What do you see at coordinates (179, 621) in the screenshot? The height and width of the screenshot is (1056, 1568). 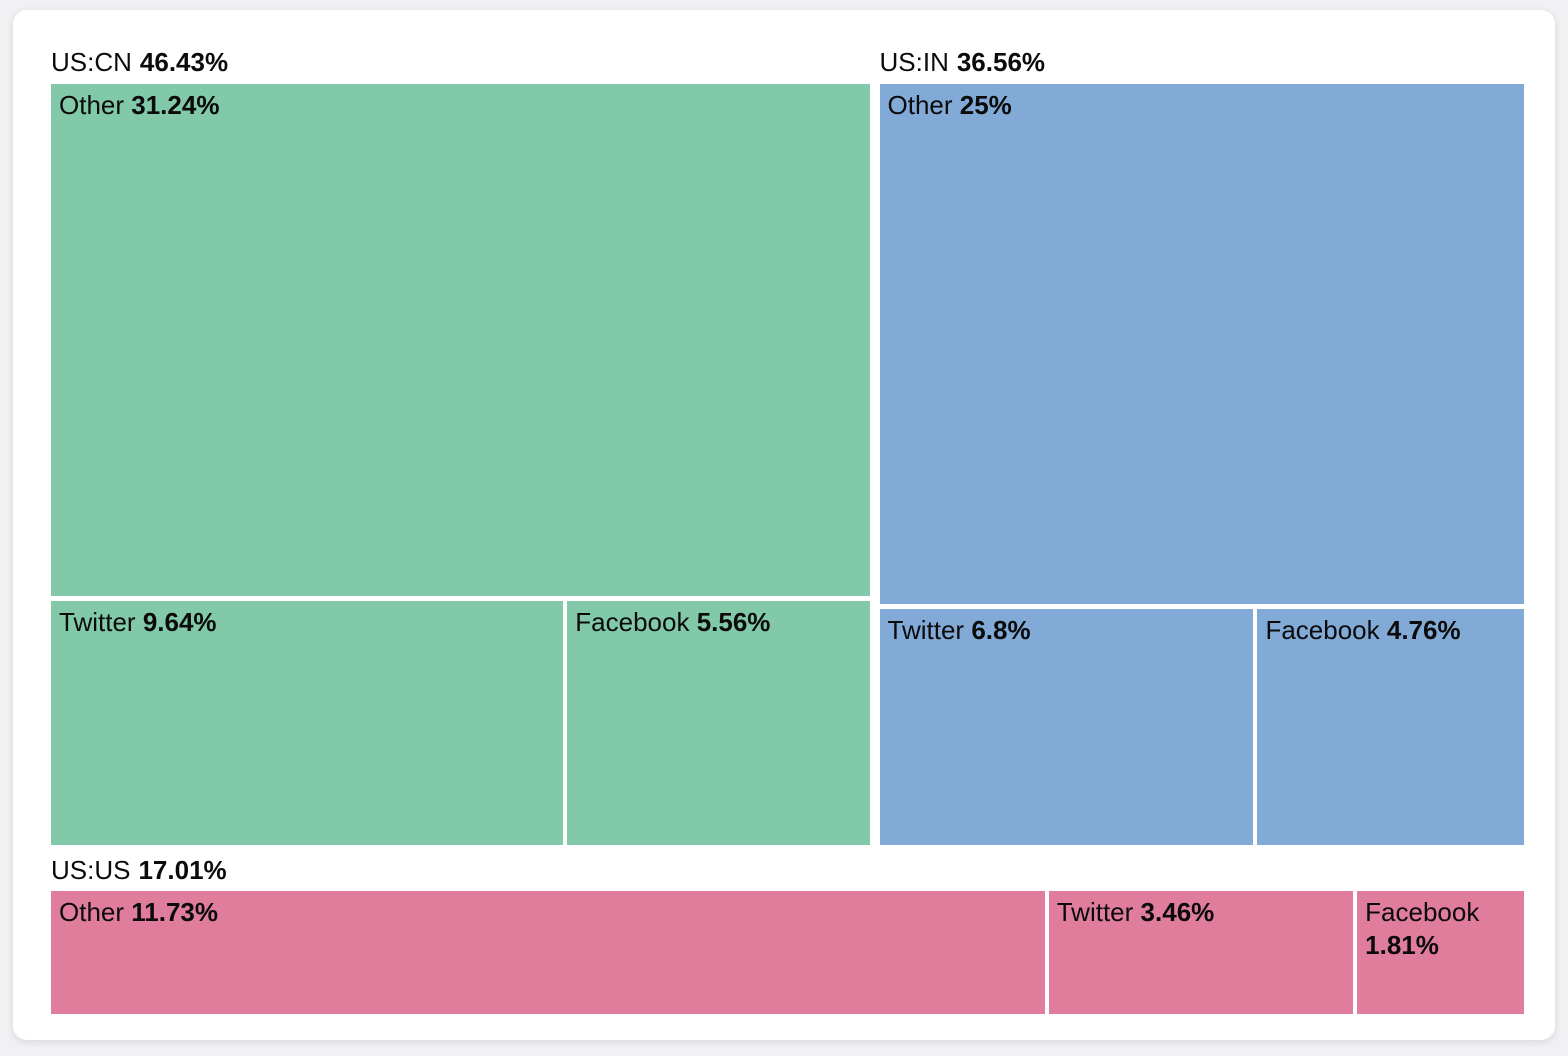 I see `cell-value: 9.64%` at bounding box center [179, 621].